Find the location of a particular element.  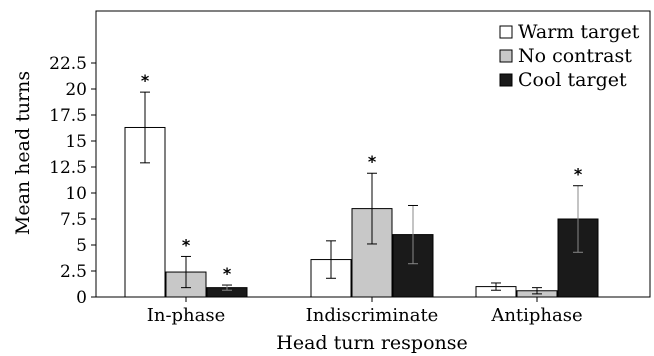

x-axis-categories: In-phase Indiscriminate Antiphase is located at coordinates (365, 311).